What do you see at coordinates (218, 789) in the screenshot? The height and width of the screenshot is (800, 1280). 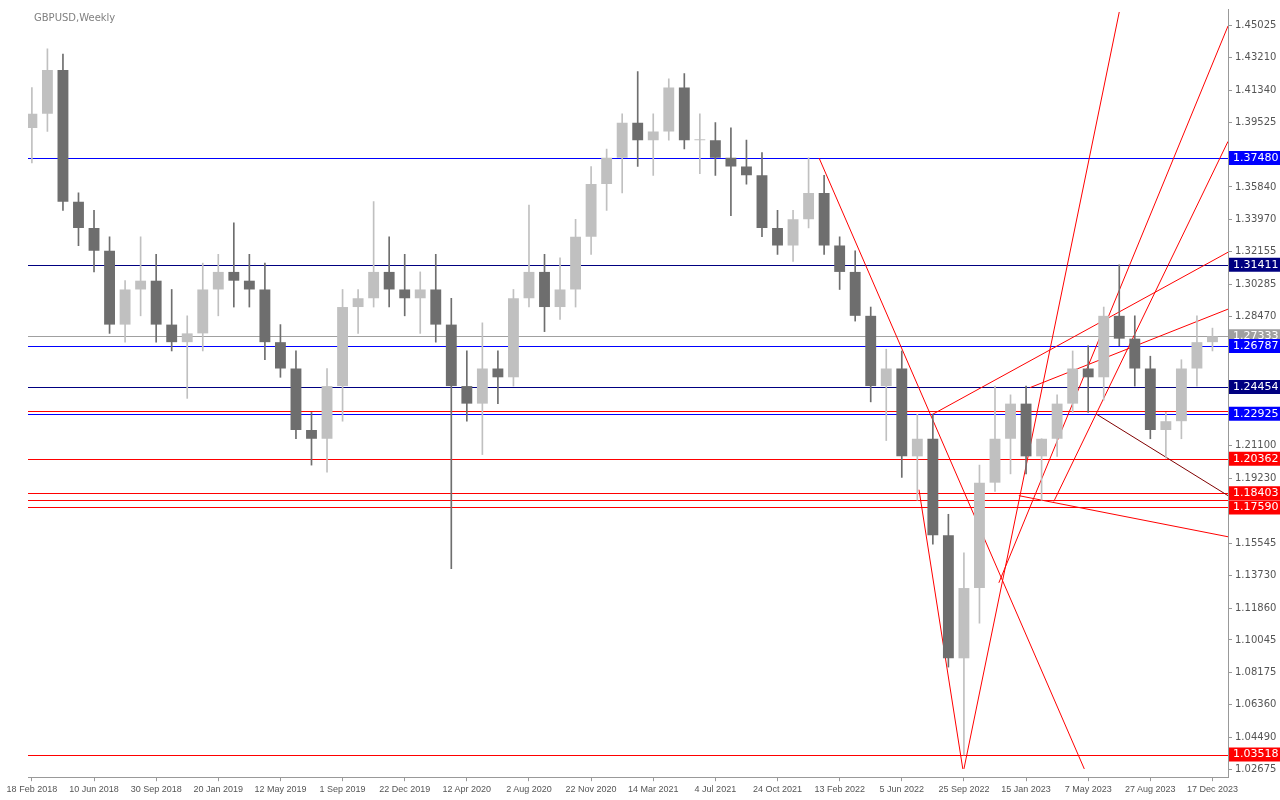 I see `x-tick-label: 20 Jan 2019` at bounding box center [218, 789].